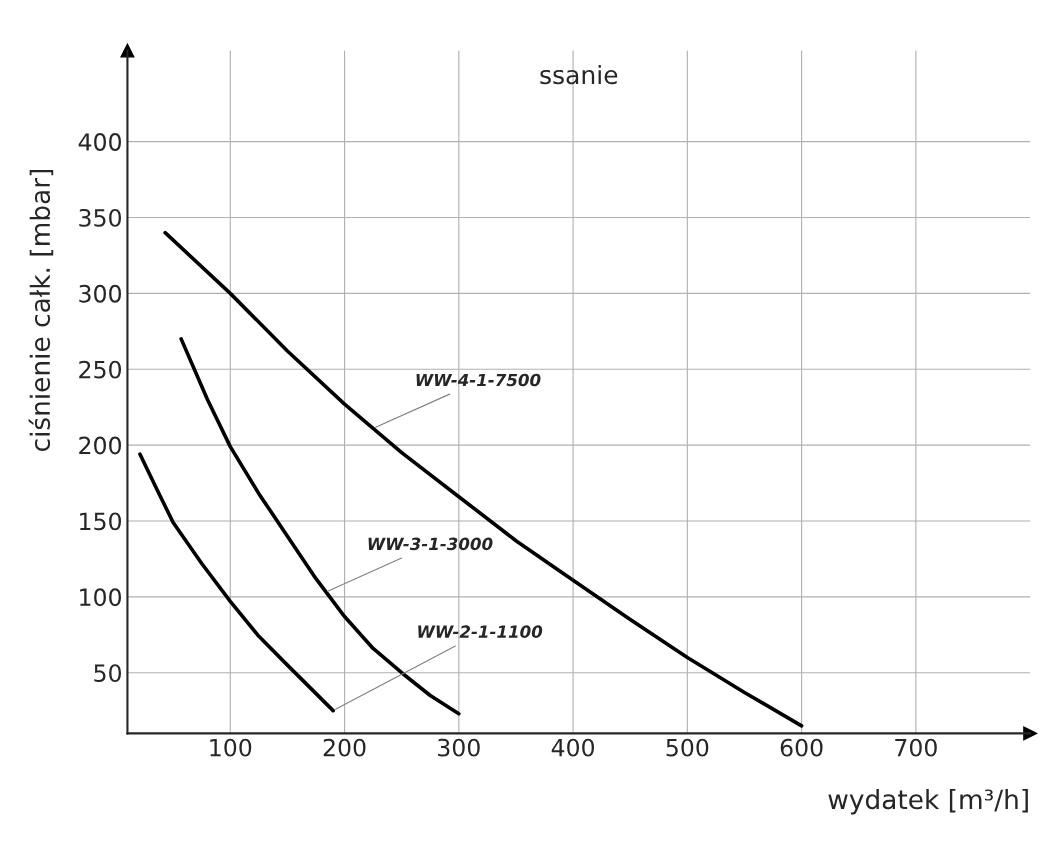 This screenshot has height=843, width=1062. What do you see at coordinates (100, 369) in the screenshot?
I see `y-tick-label: 250` at bounding box center [100, 369].